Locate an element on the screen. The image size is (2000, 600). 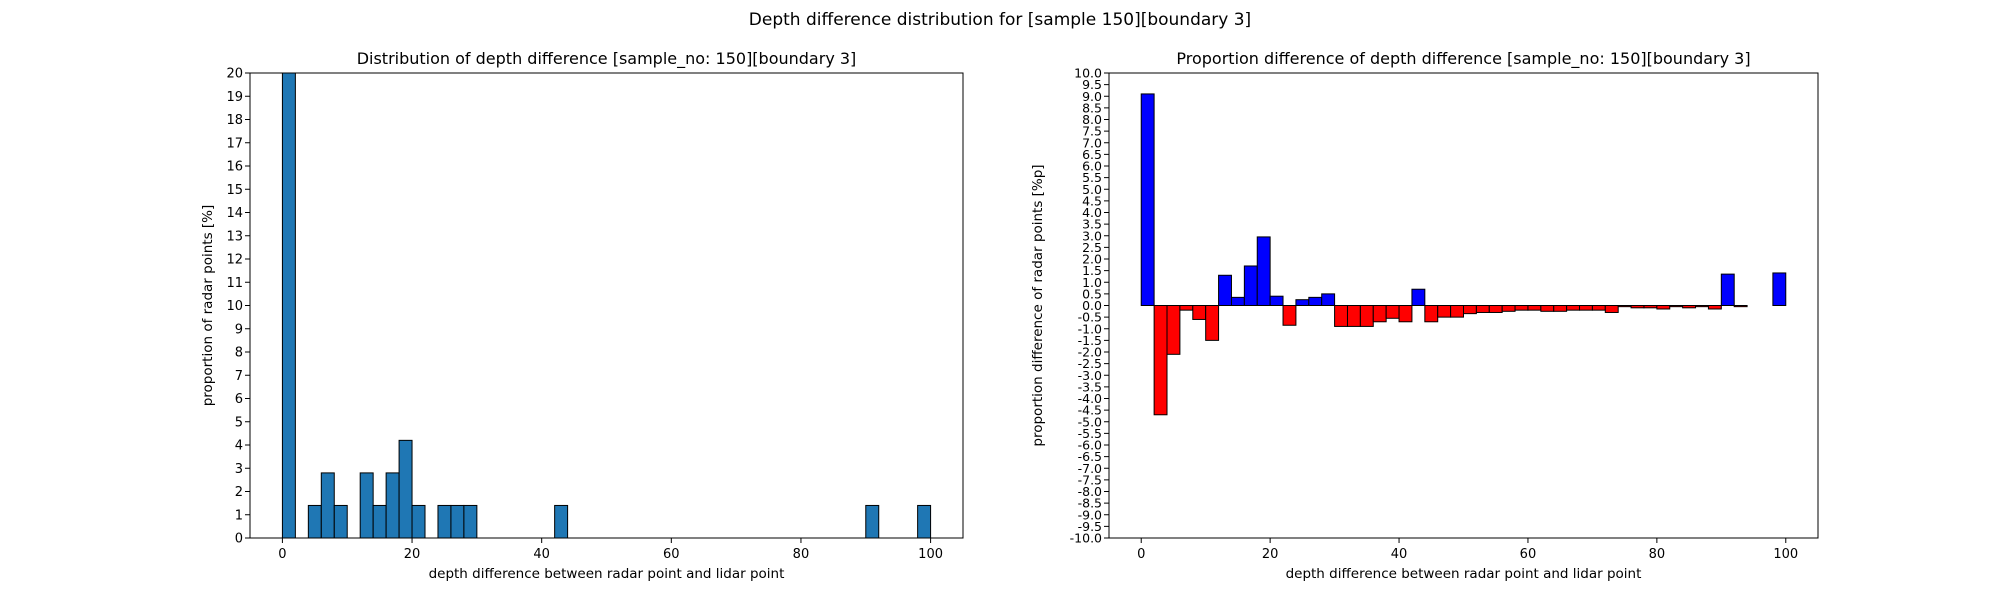
y-tick-label: 12 is located at coordinates (234, 260).